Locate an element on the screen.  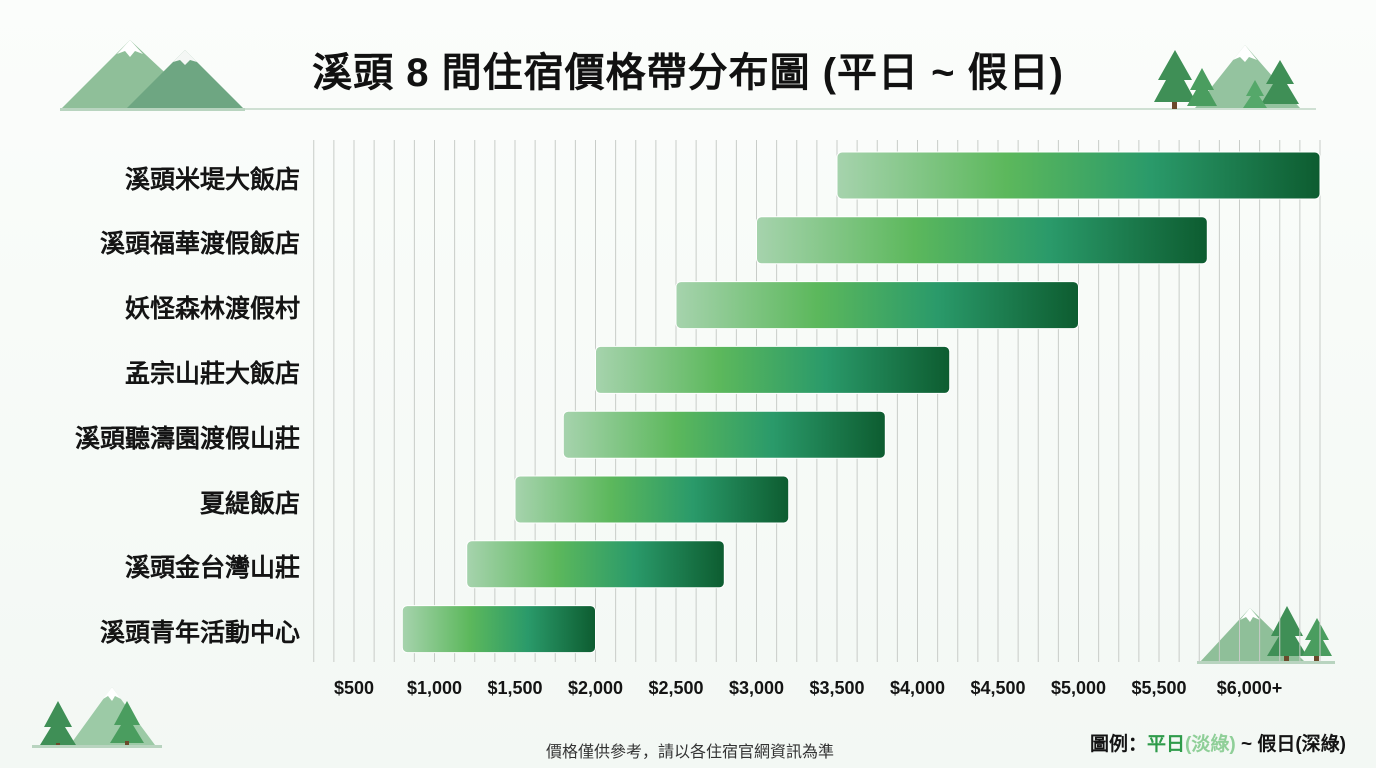
x-tick-label: $5,000 is located at coordinates (1078, 688).